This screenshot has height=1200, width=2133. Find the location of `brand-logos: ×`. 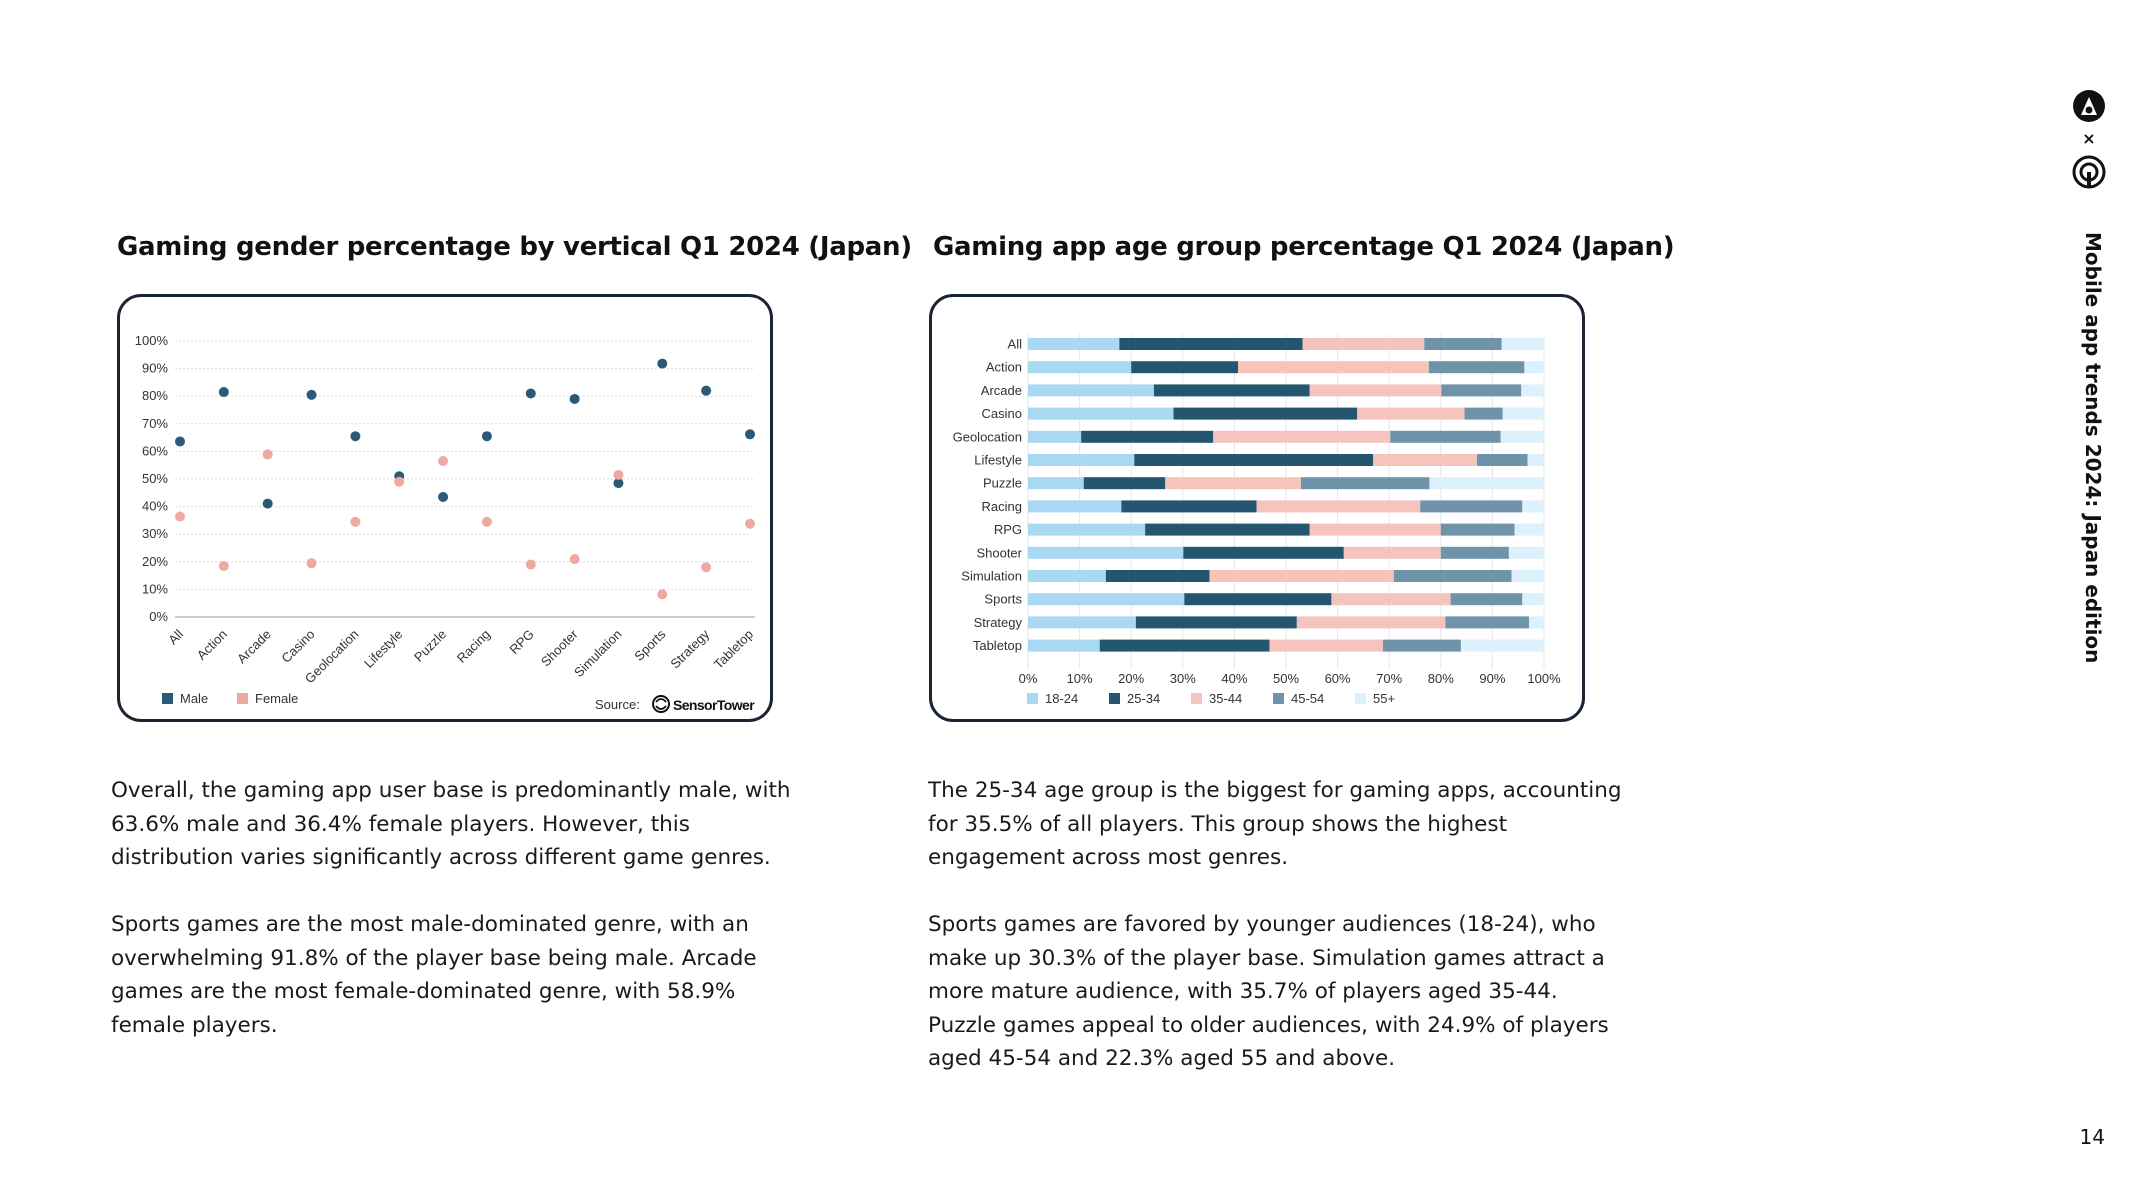

brand-logos: × is located at coordinates (2089, 145).